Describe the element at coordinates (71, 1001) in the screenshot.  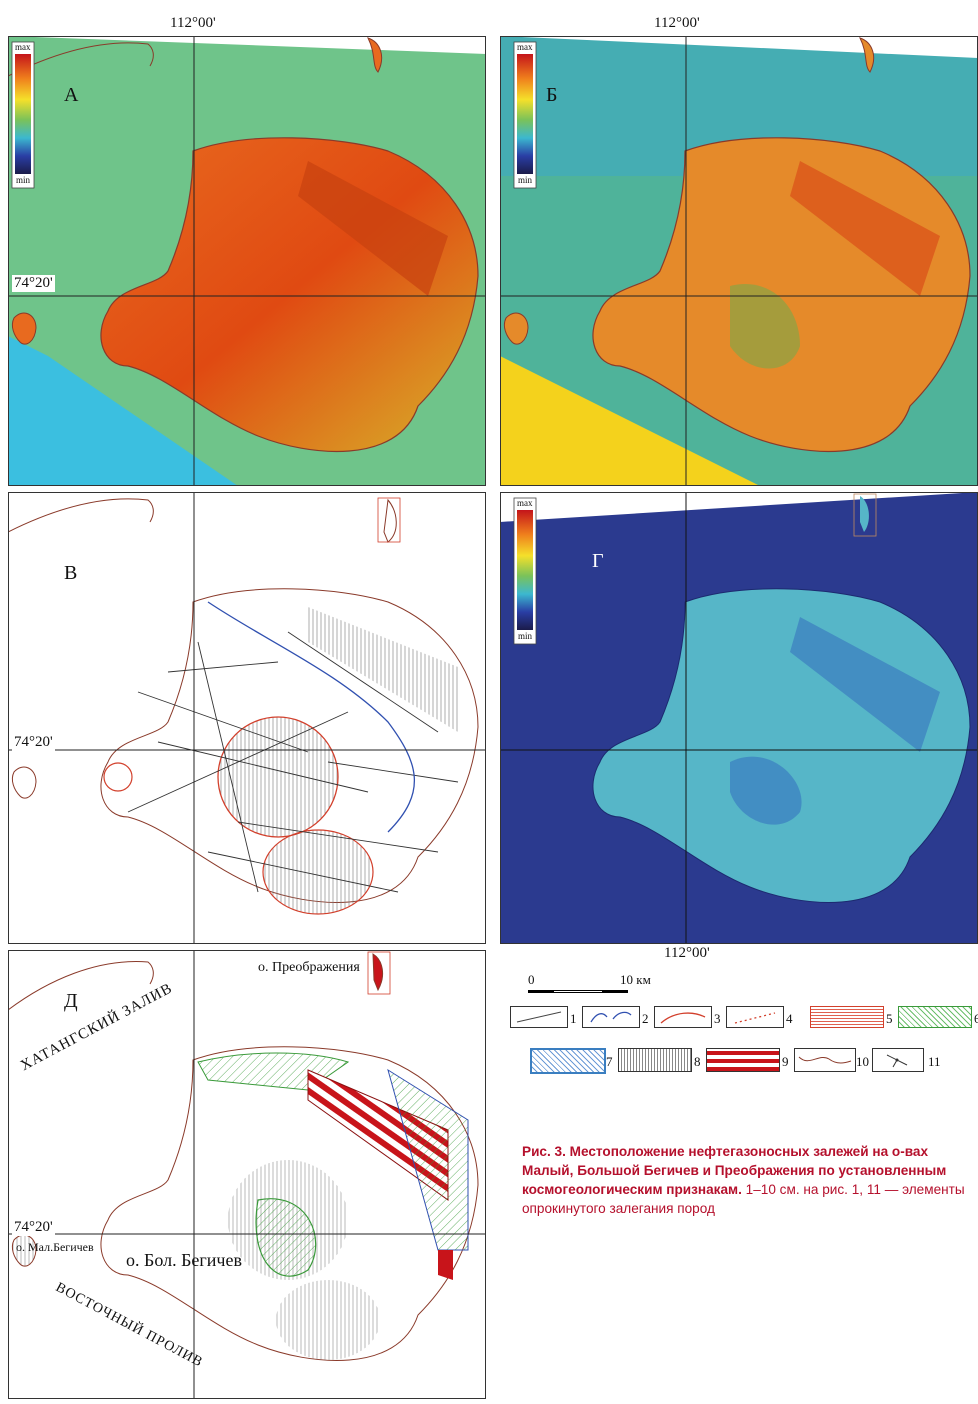
I see `panel-d-letter: Д` at that location.